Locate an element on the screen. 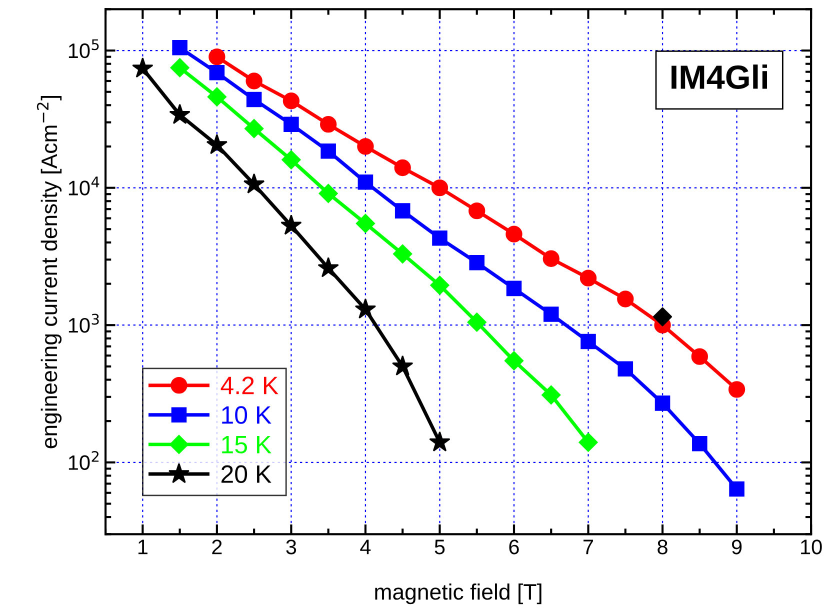  x-tick-label: 1 is located at coordinates (143, 547).